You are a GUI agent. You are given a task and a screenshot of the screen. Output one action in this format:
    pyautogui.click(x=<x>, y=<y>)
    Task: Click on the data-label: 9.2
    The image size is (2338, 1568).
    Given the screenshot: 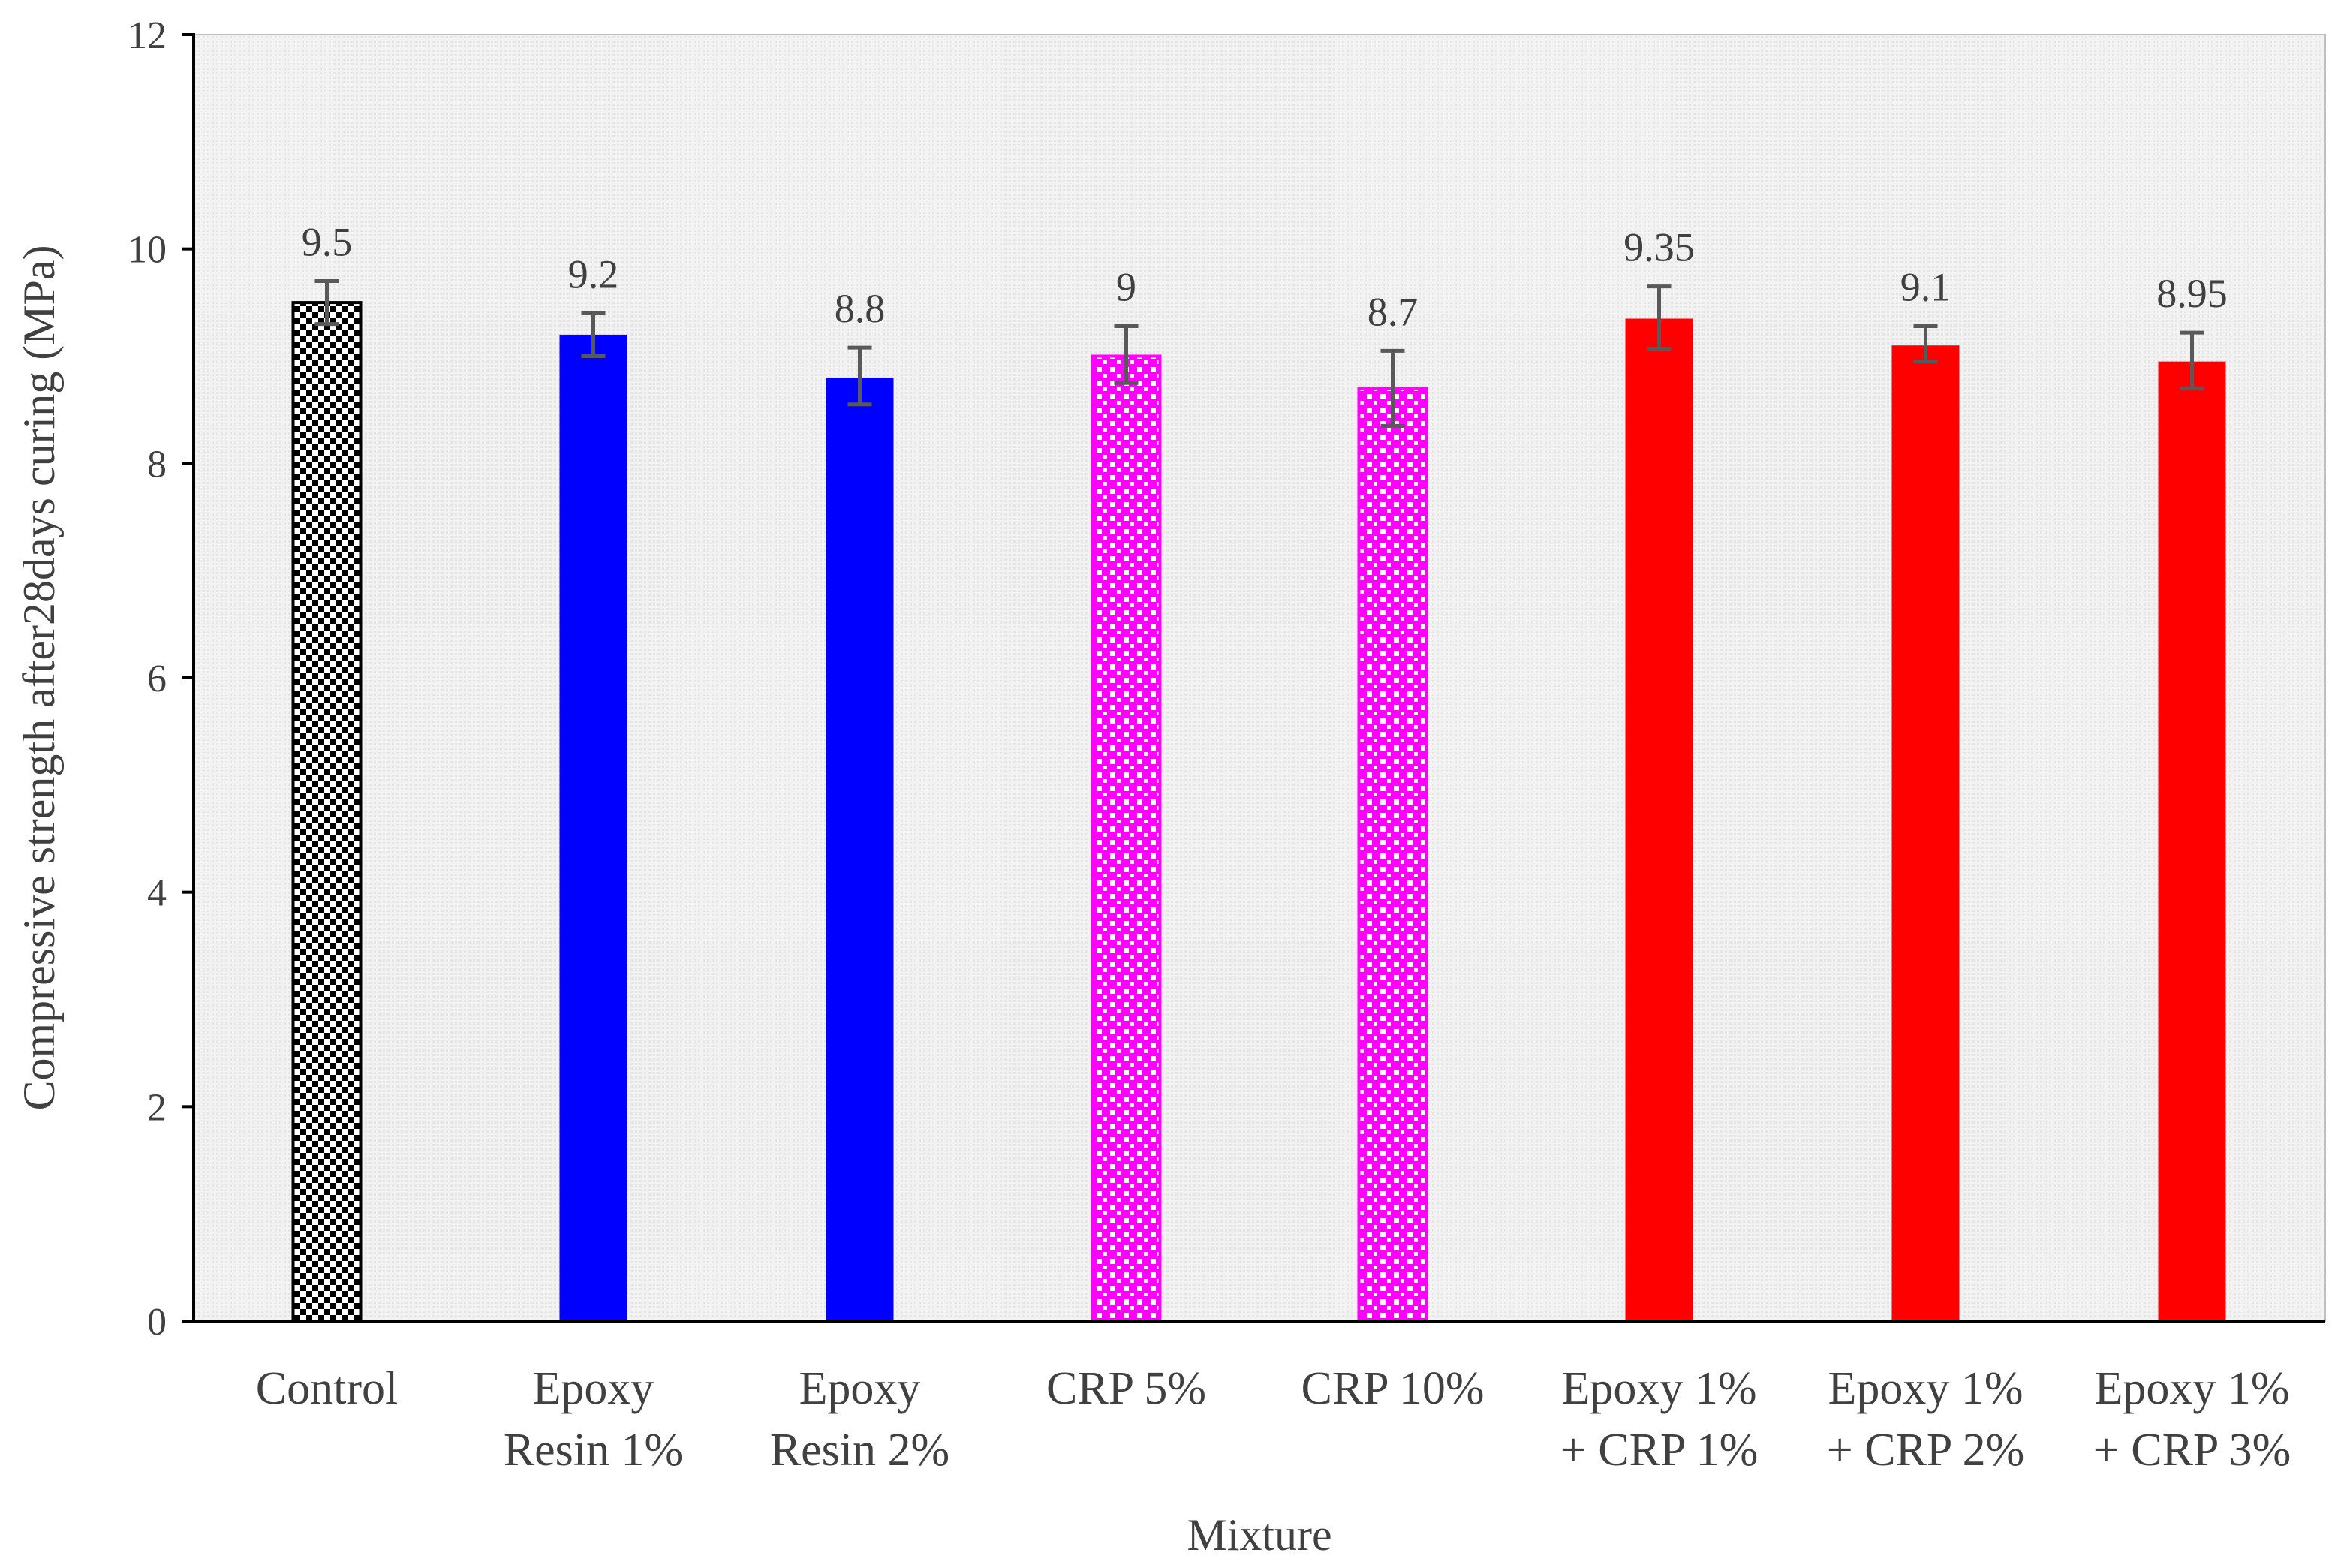 What is the action you would take?
    pyautogui.click(x=593, y=273)
    